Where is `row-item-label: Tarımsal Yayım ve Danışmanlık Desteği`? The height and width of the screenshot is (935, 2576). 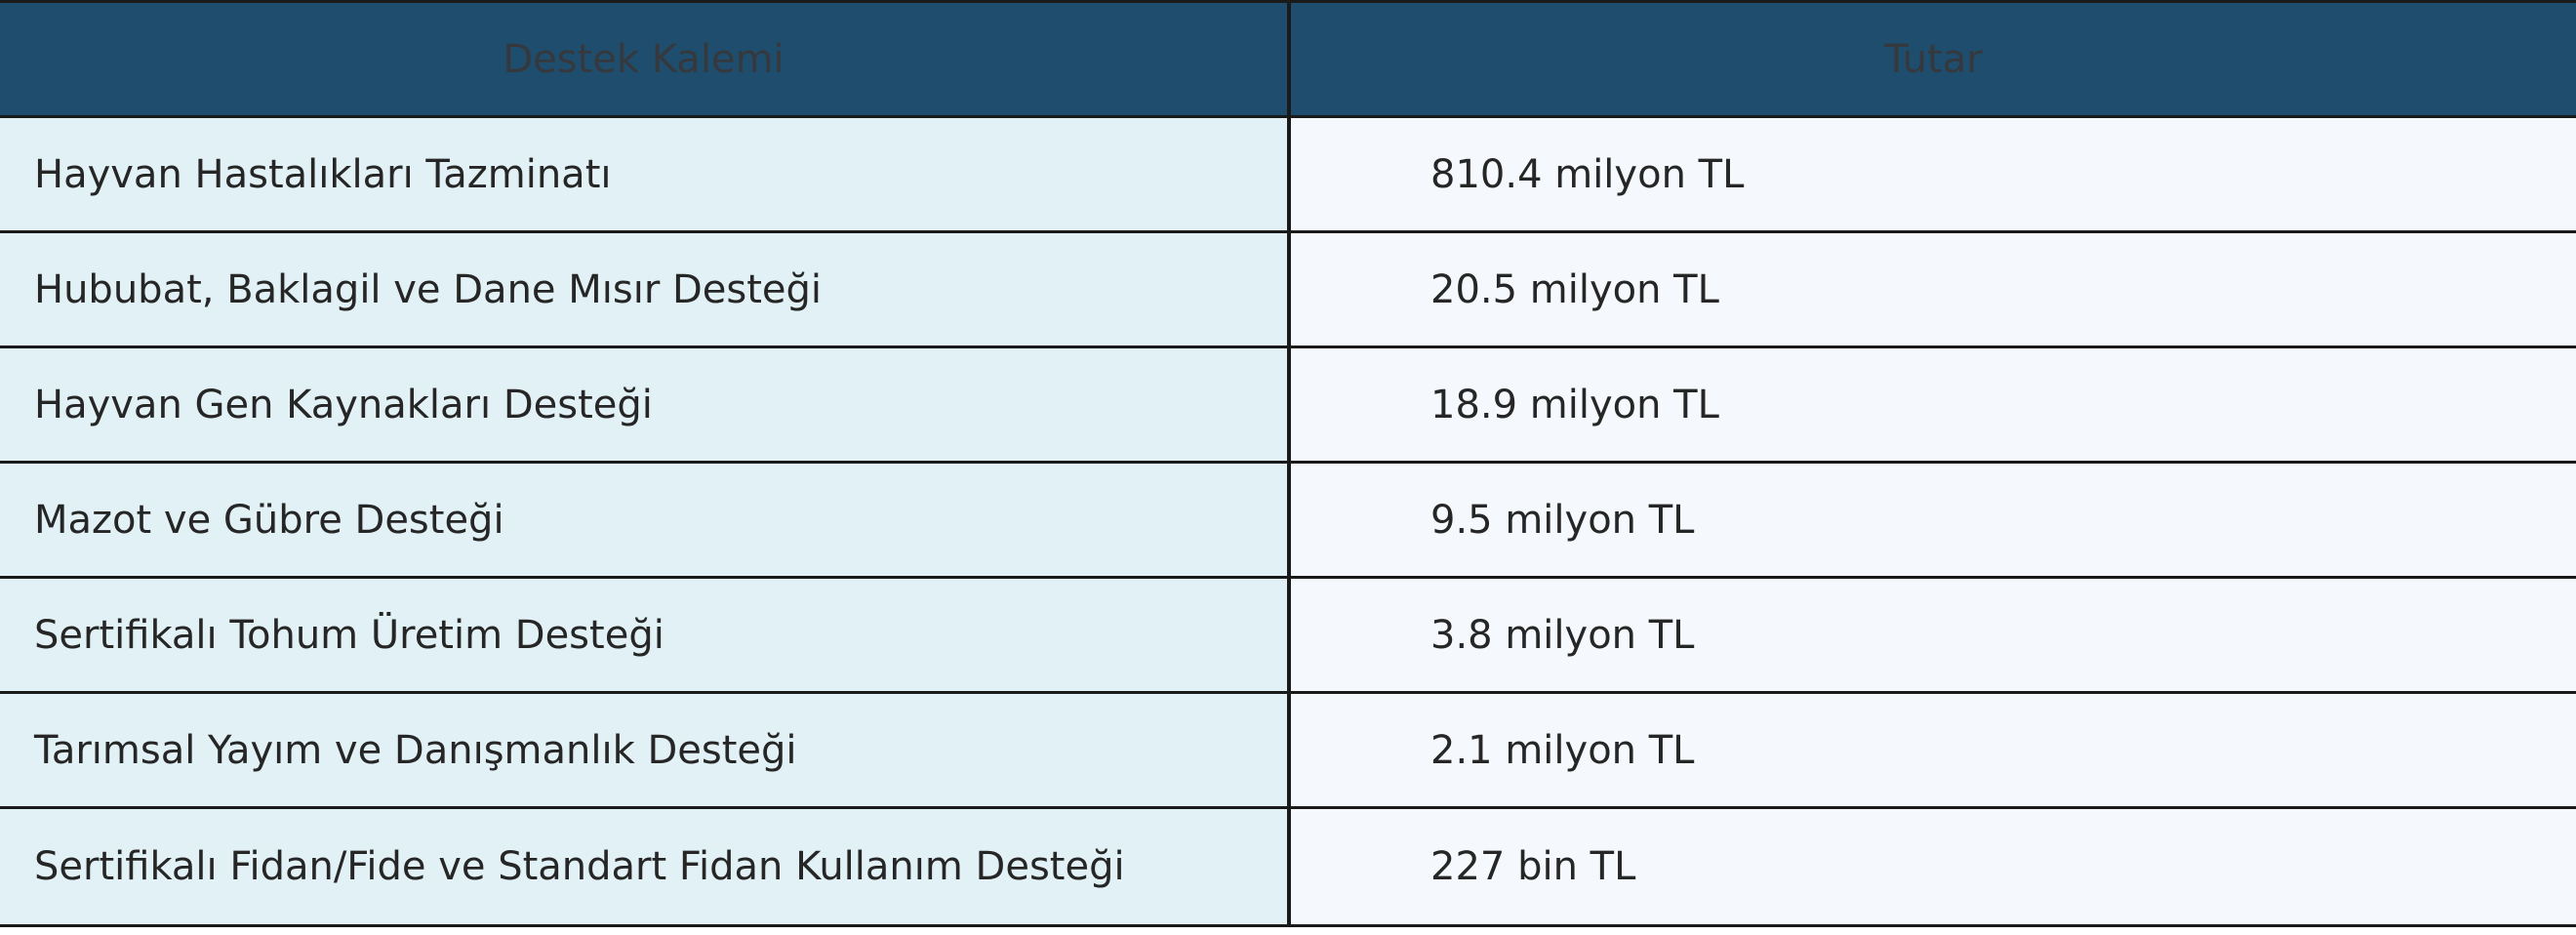
row-item-label: Tarımsal Yayım ve Danışmanlık Desteği is located at coordinates (645, 750).